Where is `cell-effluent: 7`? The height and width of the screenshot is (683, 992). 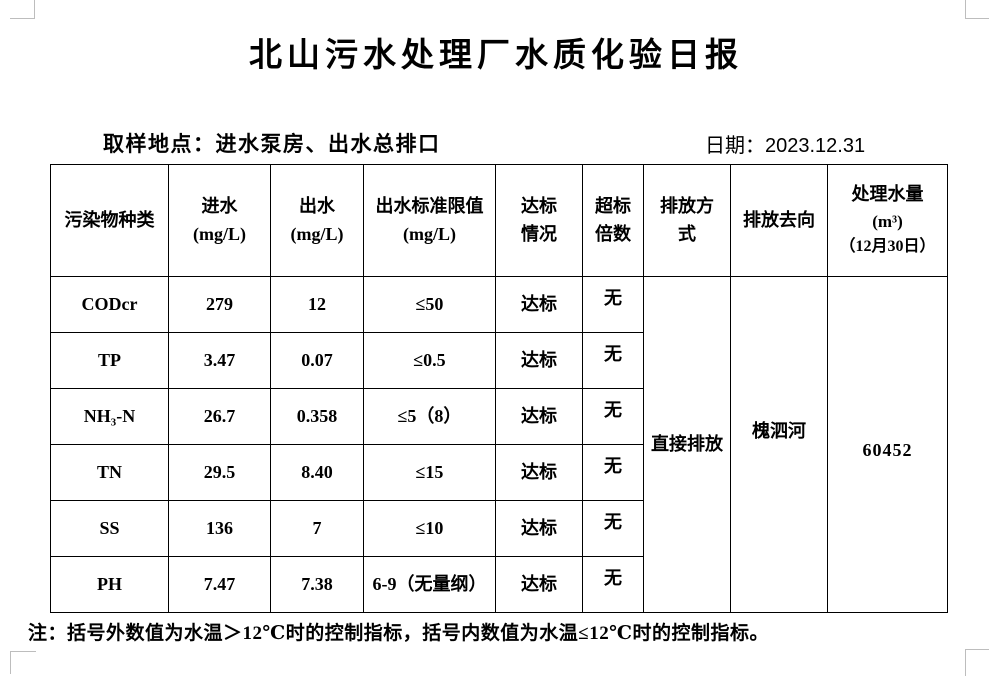 cell-effluent: 7 is located at coordinates (317, 528).